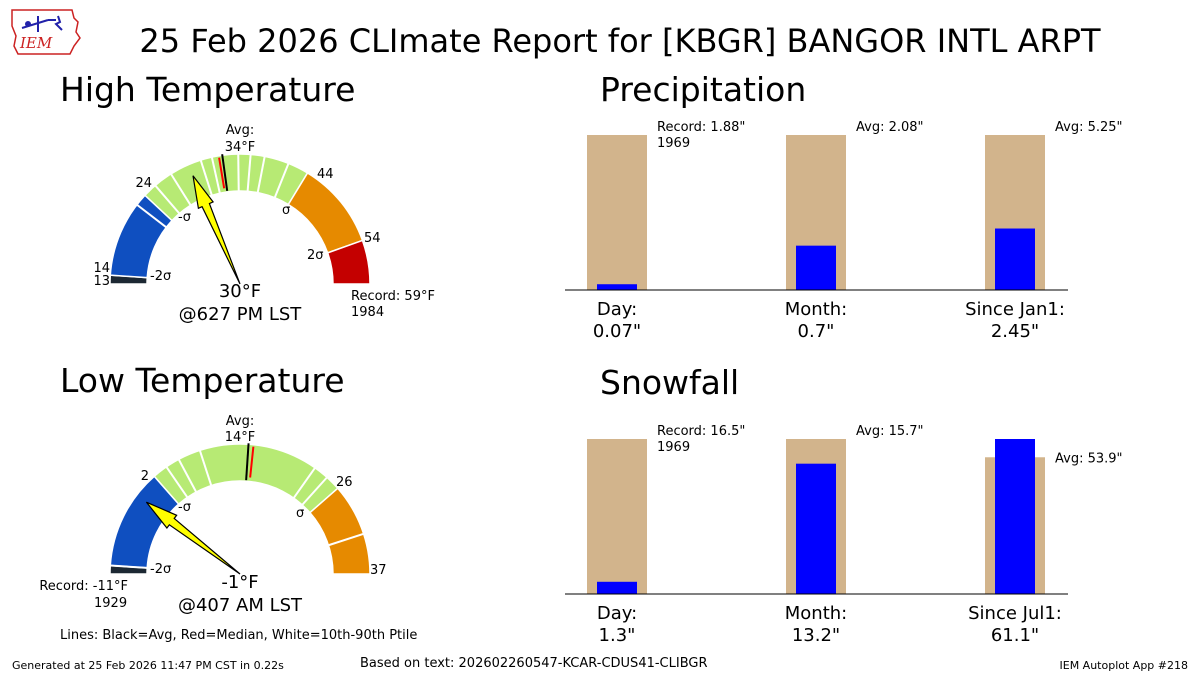  What do you see at coordinates (240, 147) in the screenshot?
I see `high-avg-value: 34°F` at bounding box center [240, 147].